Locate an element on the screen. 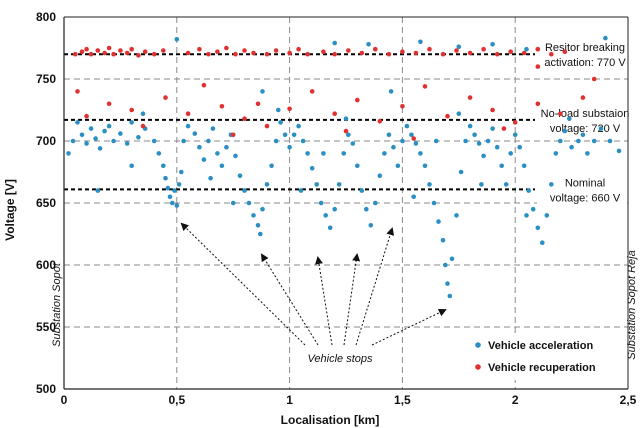 This screenshot has height=428, width=641. vehicle-stops-label: Vehicle stops is located at coordinates (340, 359).